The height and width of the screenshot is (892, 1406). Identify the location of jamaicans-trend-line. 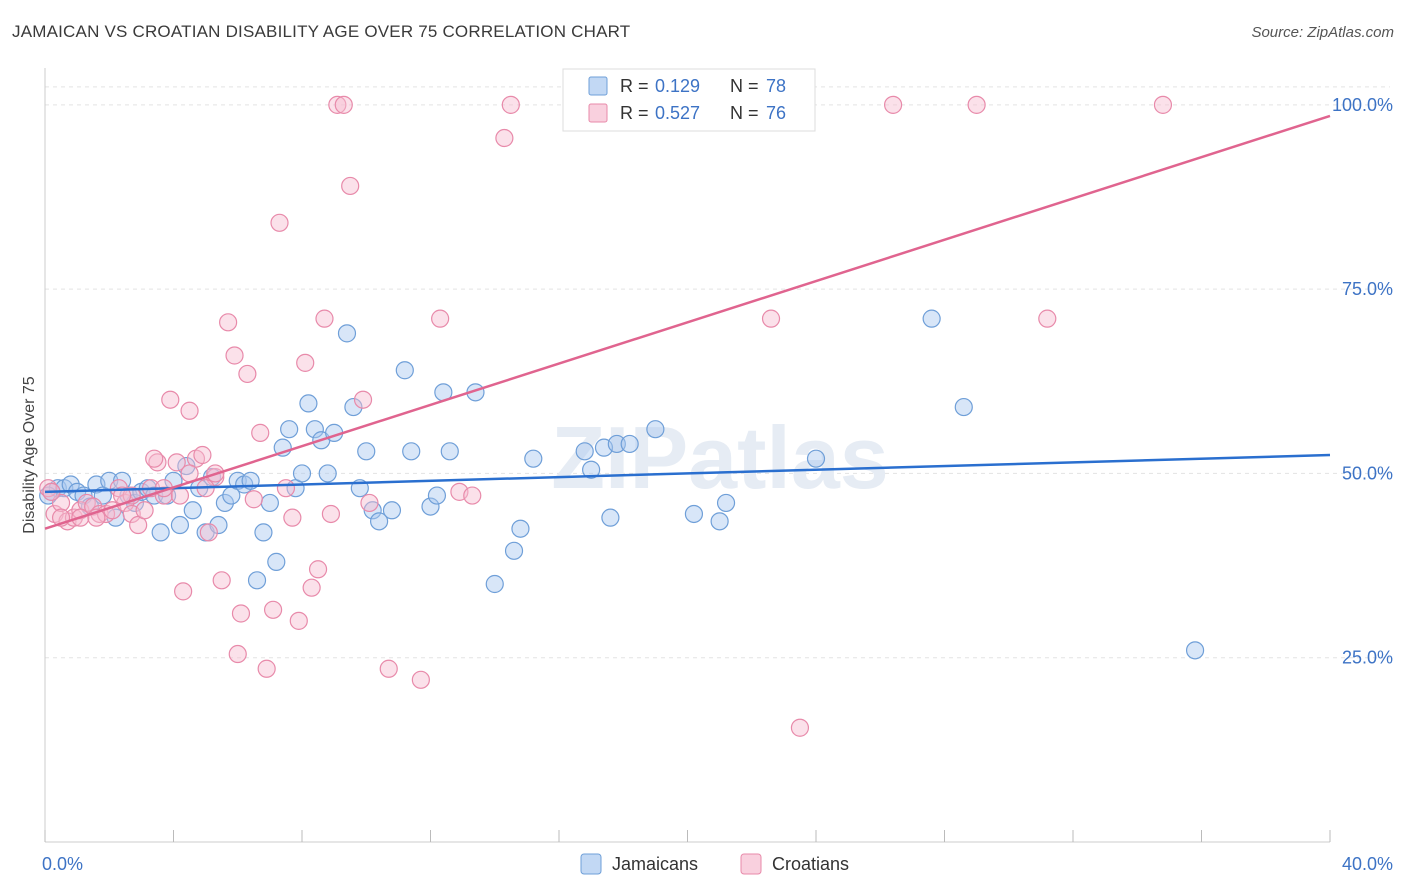
(687, 473).